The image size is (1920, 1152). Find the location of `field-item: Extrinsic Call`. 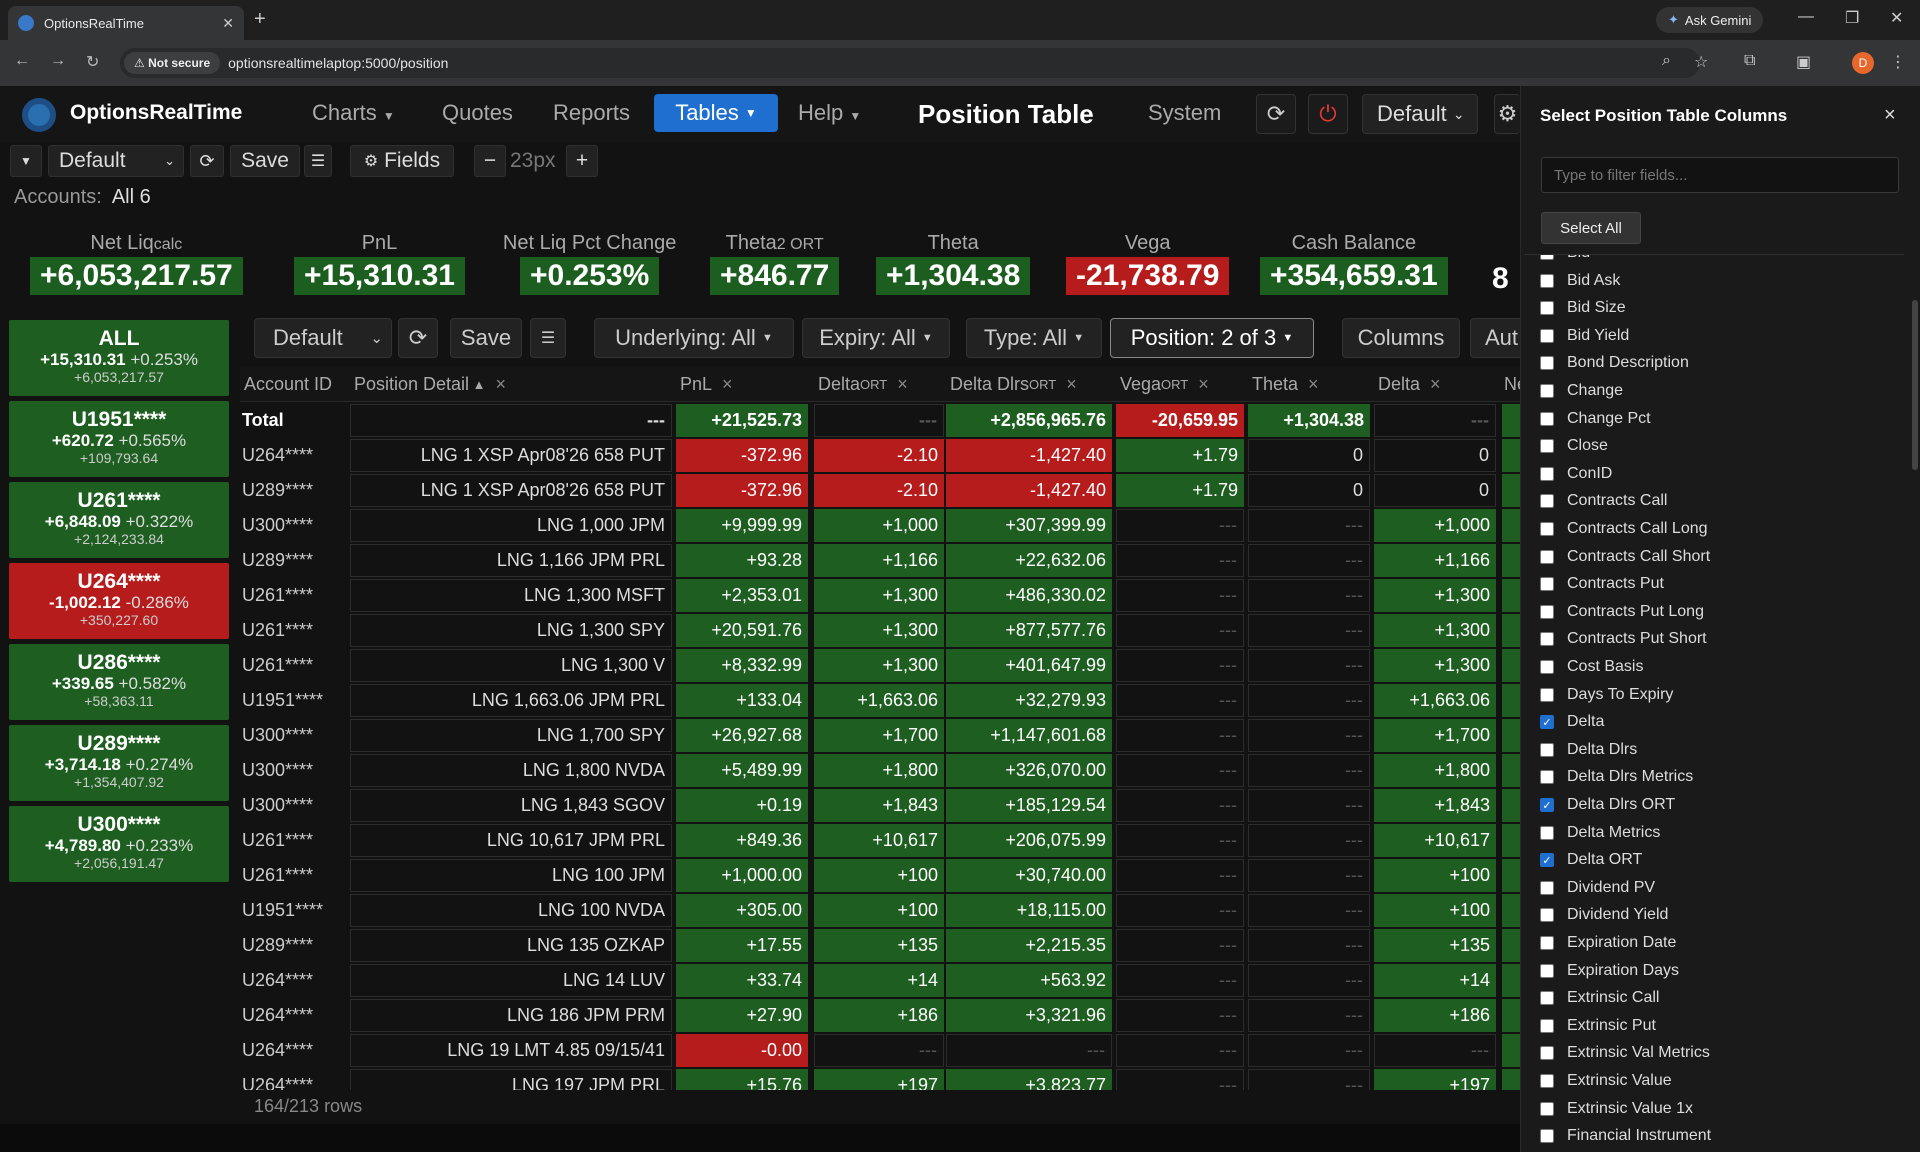

field-item: Extrinsic Call is located at coordinates (1599, 998).